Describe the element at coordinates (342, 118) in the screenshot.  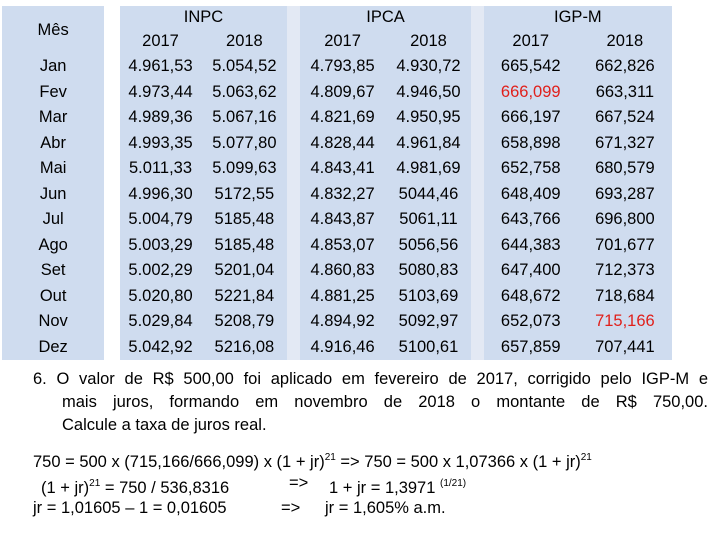
I see `ipca-value: 4.821,69` at that location.